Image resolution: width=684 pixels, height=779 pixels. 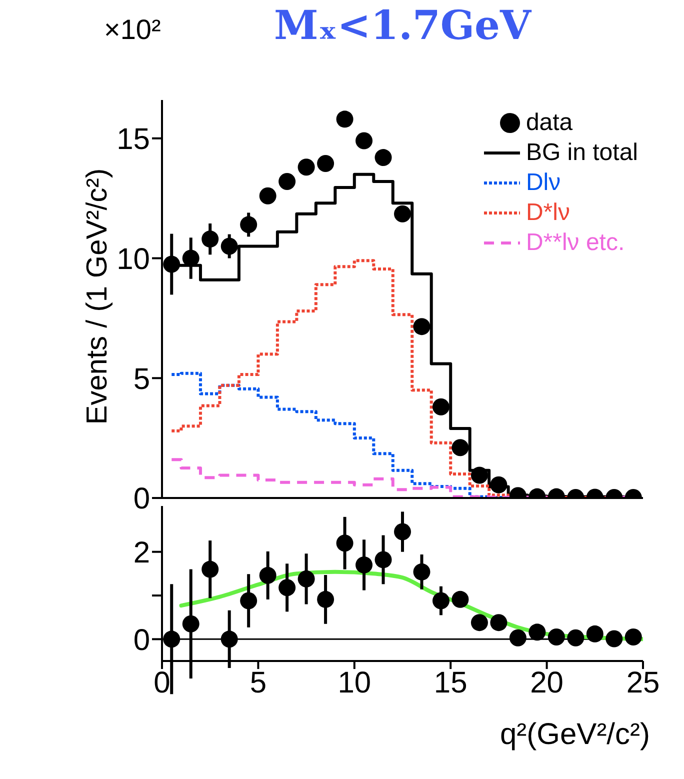 I want to click on y-tick-label: 15, so click(x=133, y=139).